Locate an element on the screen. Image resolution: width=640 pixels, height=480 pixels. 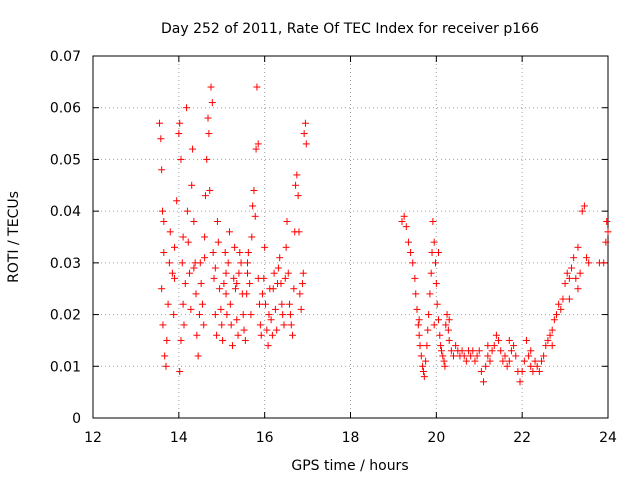
y-tick-label: 0.04 is located at coordinates (65, 212).